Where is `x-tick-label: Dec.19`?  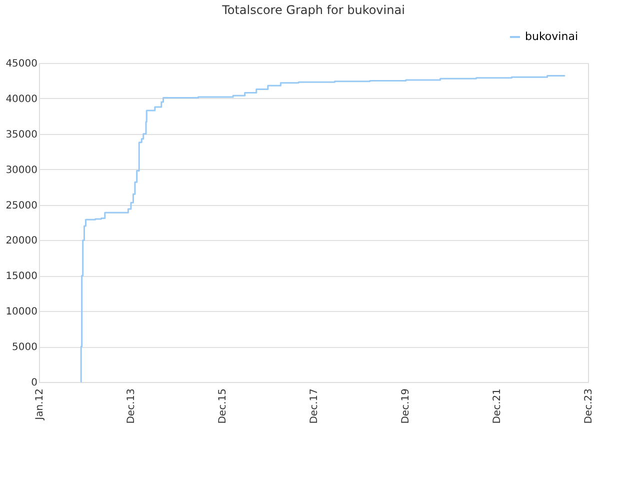 x-tick-label: Dec.19 is located at coordinates (406, 406).